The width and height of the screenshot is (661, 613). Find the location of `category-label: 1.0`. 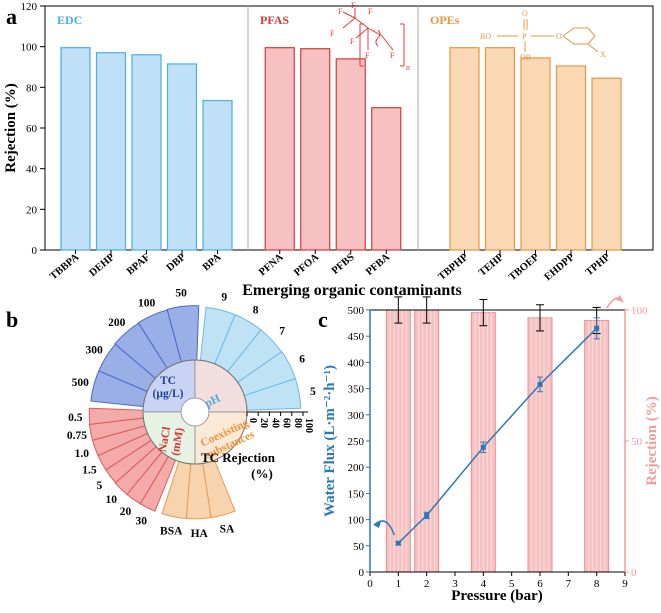

category-label: 1.0 is located at coordinates (82, 454).